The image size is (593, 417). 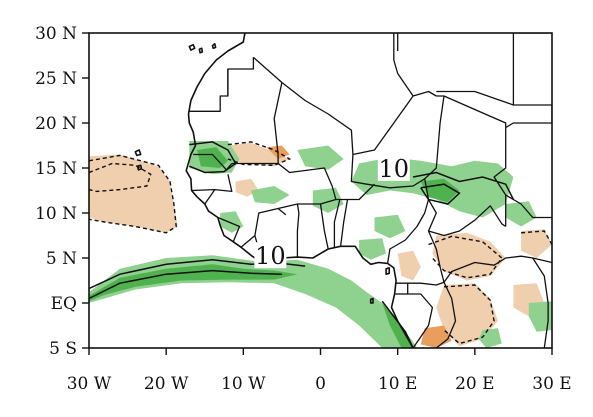 I want to click on y-tick-label-5: 5 N, so click(x=61, y=259).